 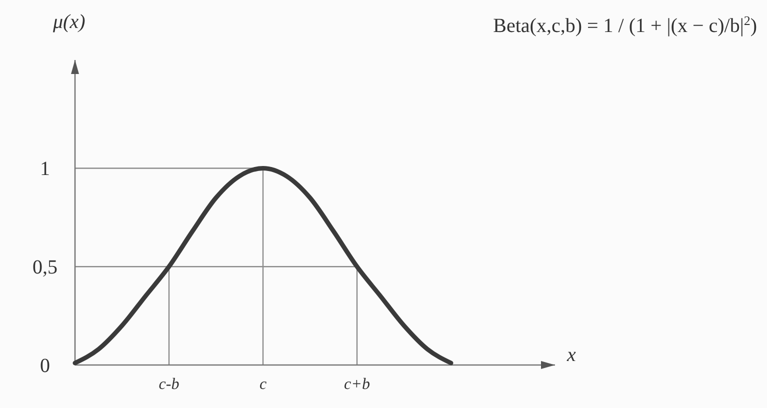 I want to click on y-axis-title: μ(x), so click(x=69, y=22).